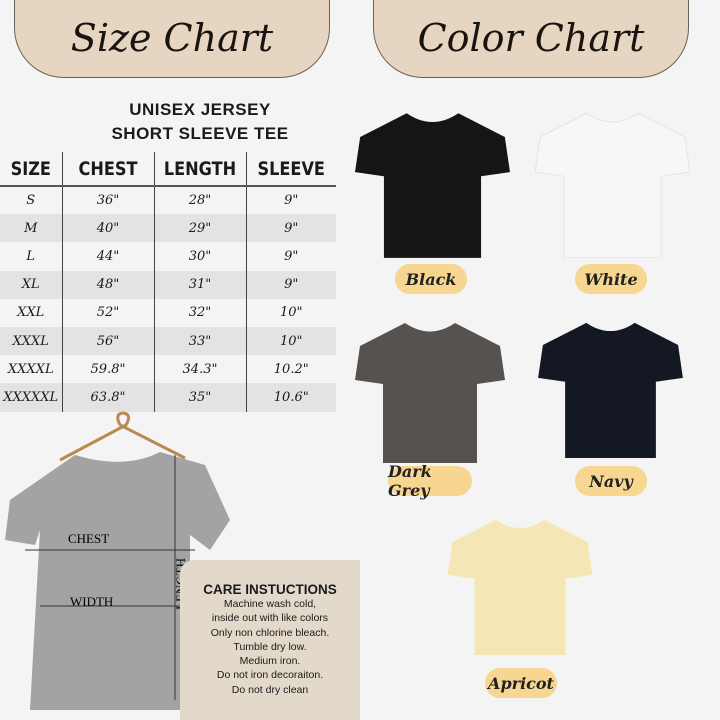  Describe the element at coordinates (108, 312) in the screenshot. I see `table-cell: 52"` at that location.